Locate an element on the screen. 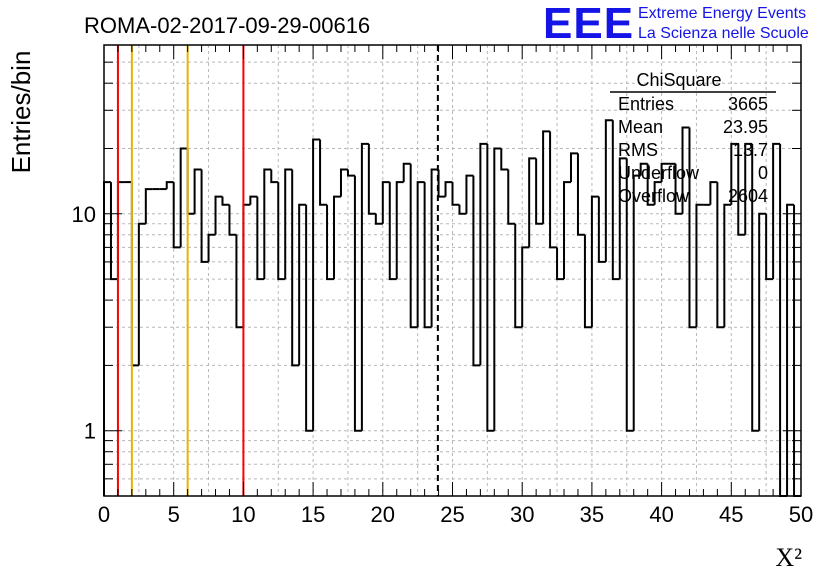 Image resolution: width=836 pixels, height=572 pixels. stats-row-value: 3665 is located at coordinates (748, 104).